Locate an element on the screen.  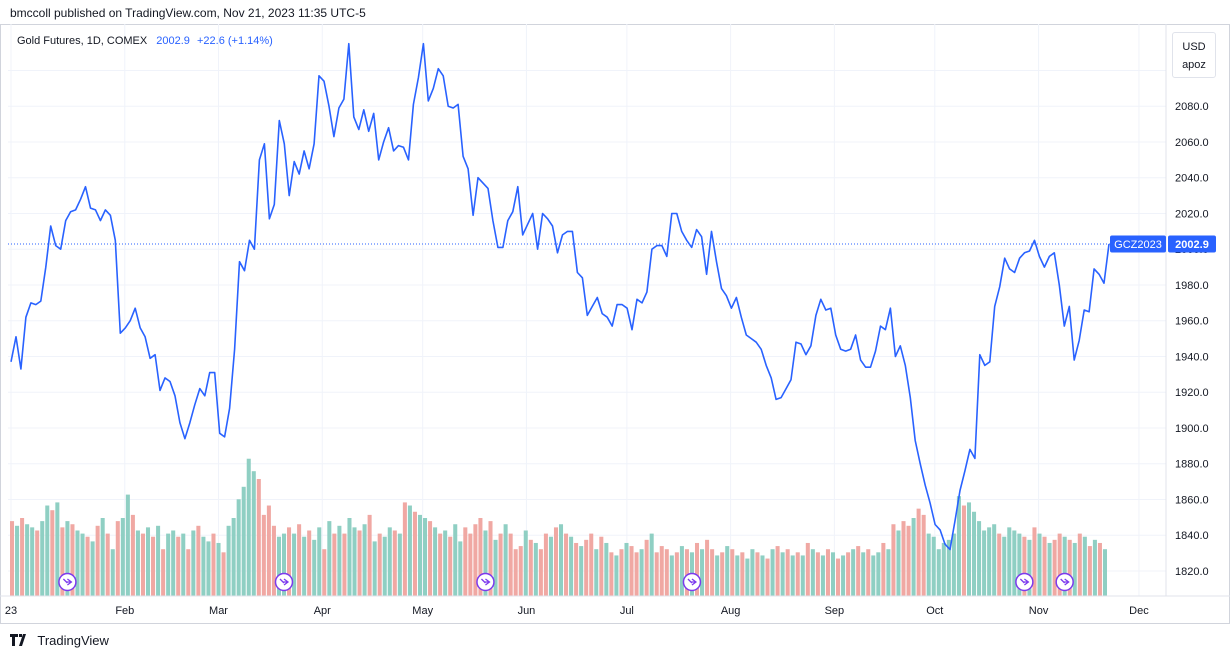
x-tick-label: Dec is located at coordinates (1139, 611).